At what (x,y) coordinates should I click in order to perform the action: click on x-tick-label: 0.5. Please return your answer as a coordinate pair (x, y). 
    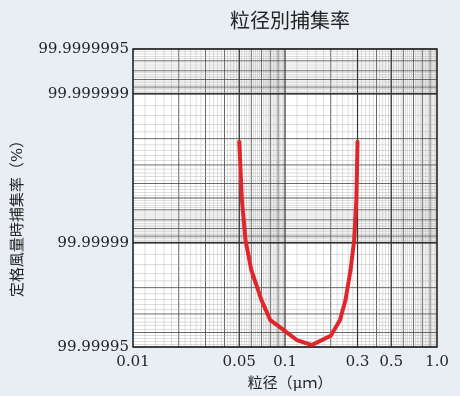
    Looking at the image, I should click on (391, 361).